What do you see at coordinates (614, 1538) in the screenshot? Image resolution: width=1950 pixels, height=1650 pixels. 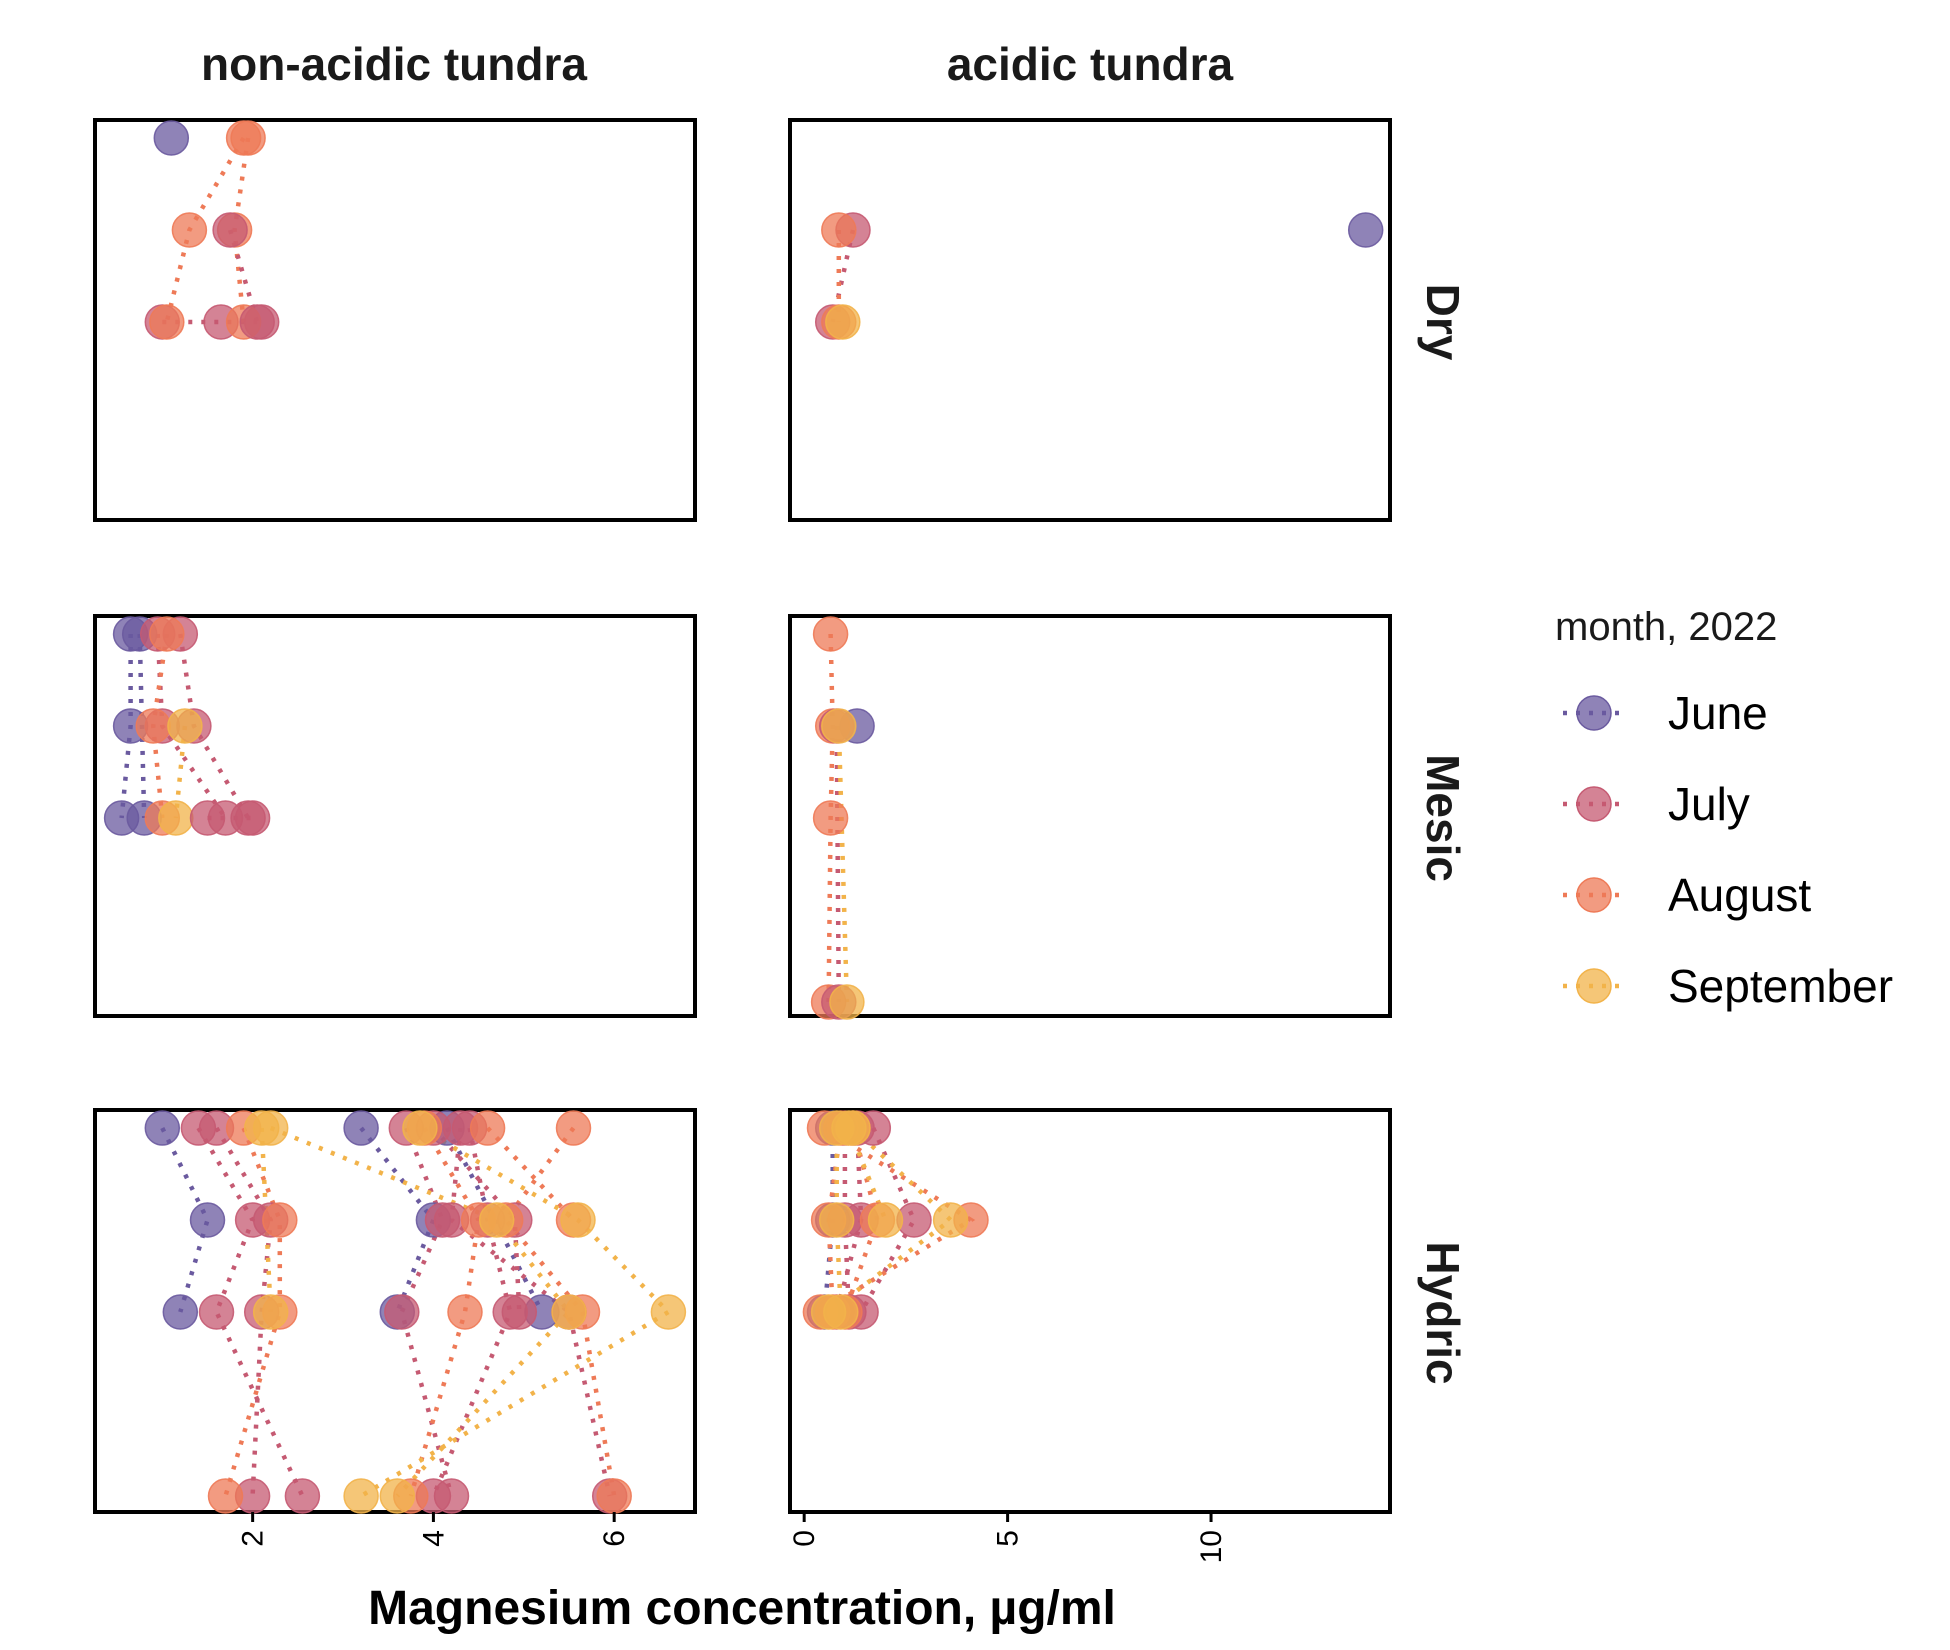 I see `x-tick-label: 6` at bounding box center [614, 1538].